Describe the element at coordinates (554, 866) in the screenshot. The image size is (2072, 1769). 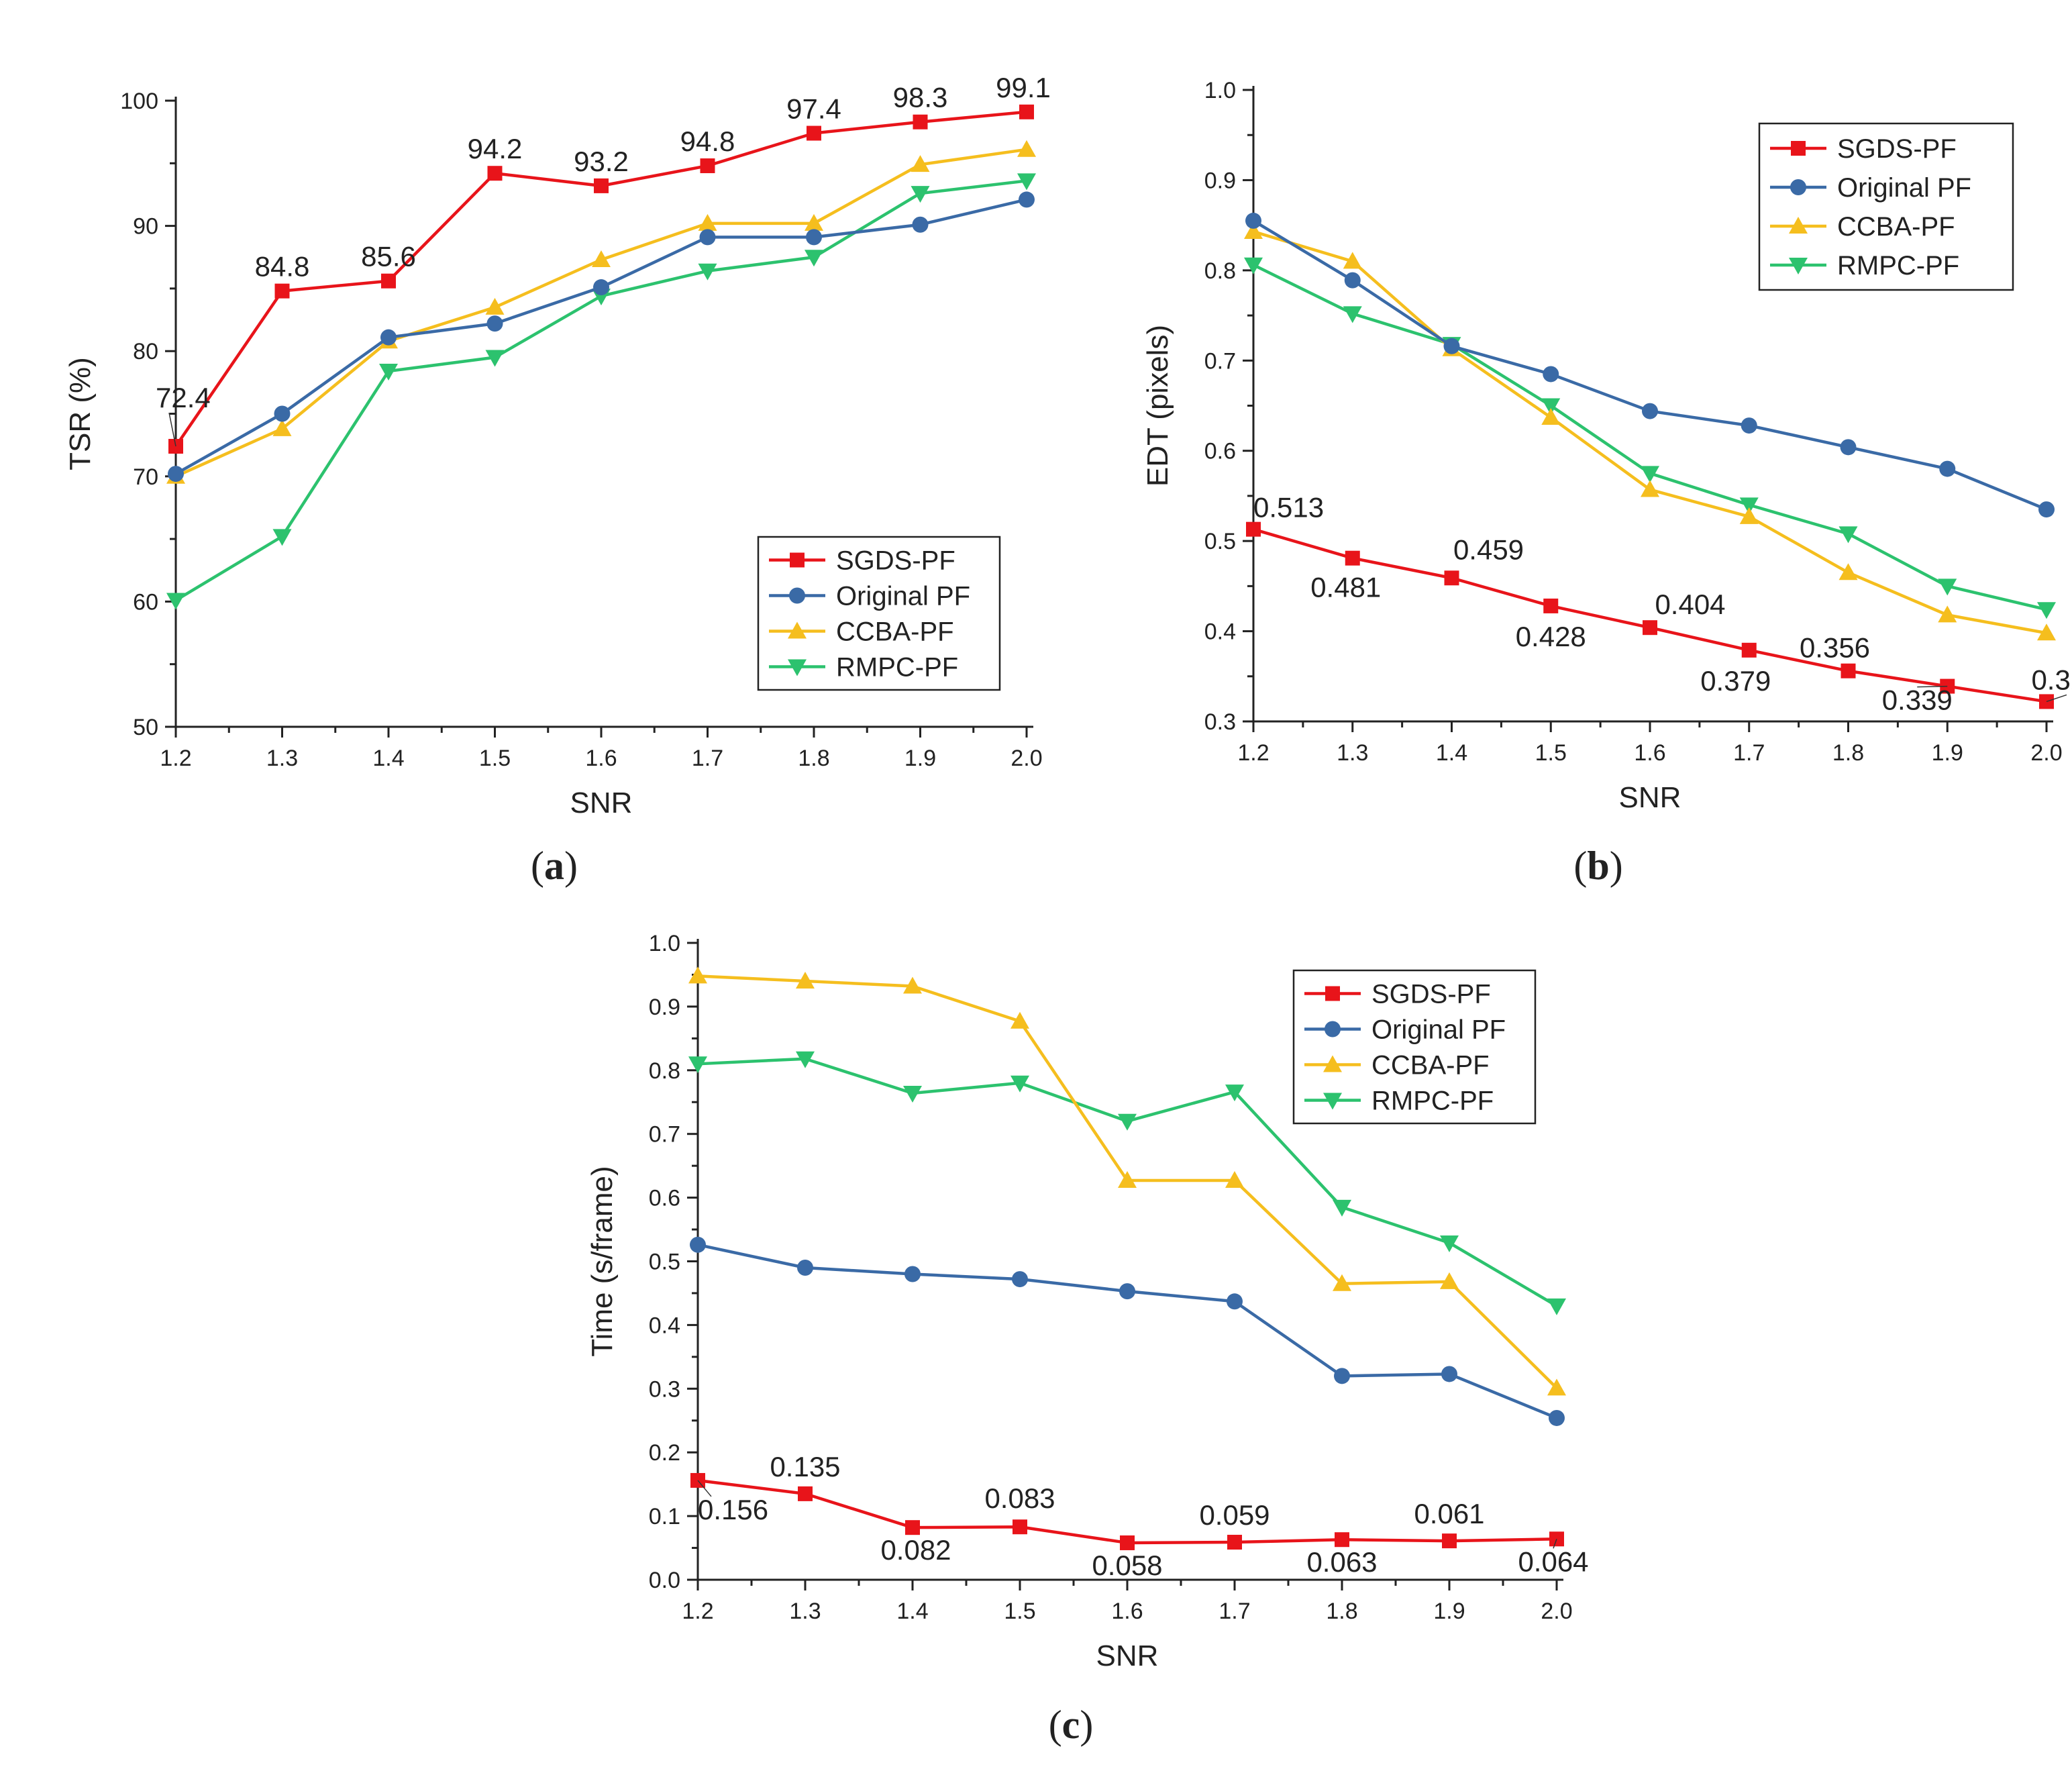
I see `panel-caption: (a)` at that location.